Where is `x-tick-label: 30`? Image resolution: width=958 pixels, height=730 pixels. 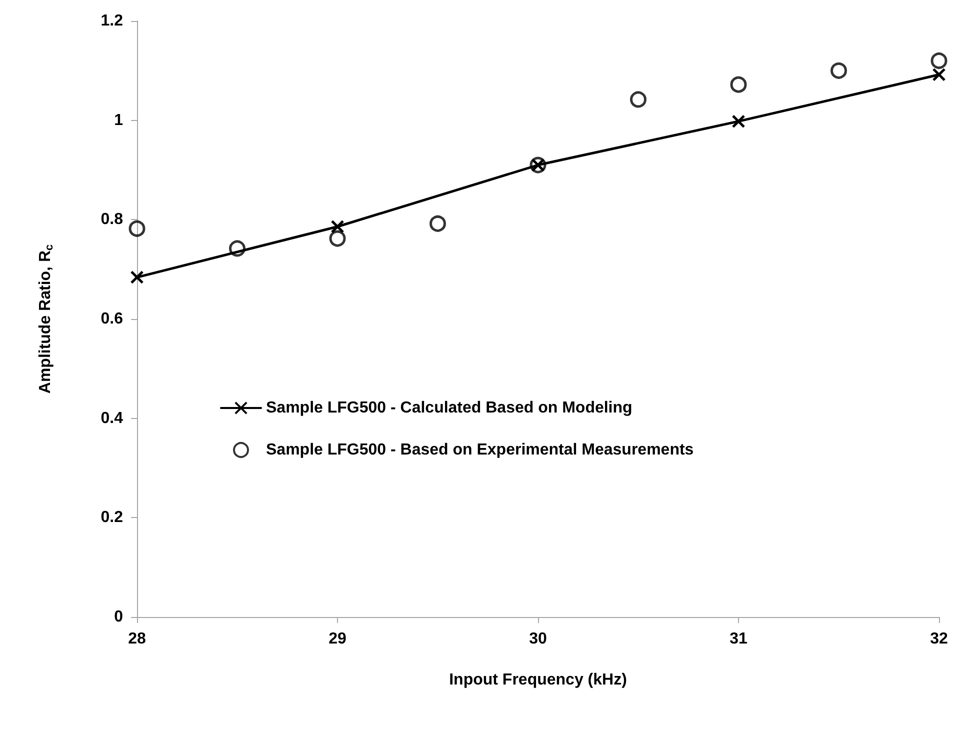 x-tick-label: 30 is located at coordinates (538, 639).